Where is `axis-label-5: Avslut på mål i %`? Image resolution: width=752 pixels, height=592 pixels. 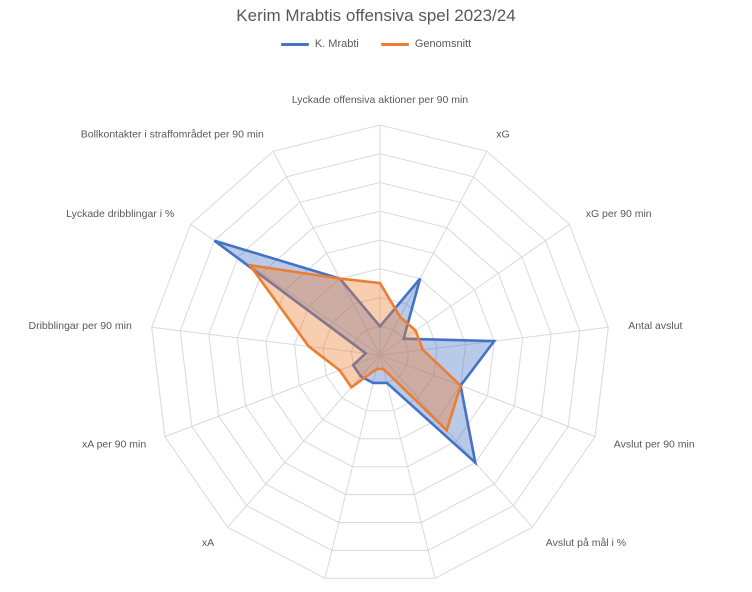
axis-label-5: Avslut på mål i % is located at coordinates (586, 543).